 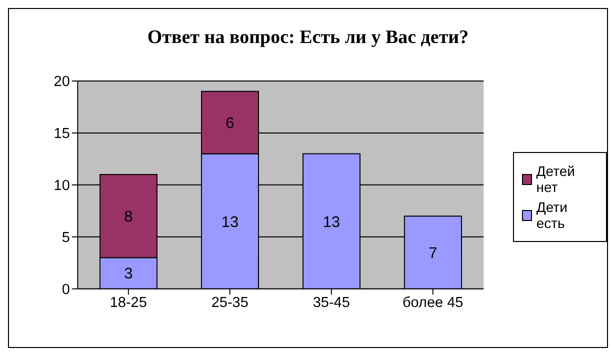 What do you see at coordinates (229, 302) in the screenshot?
I see `x-tick-label: 25-35` at bounding box center [229, 302].